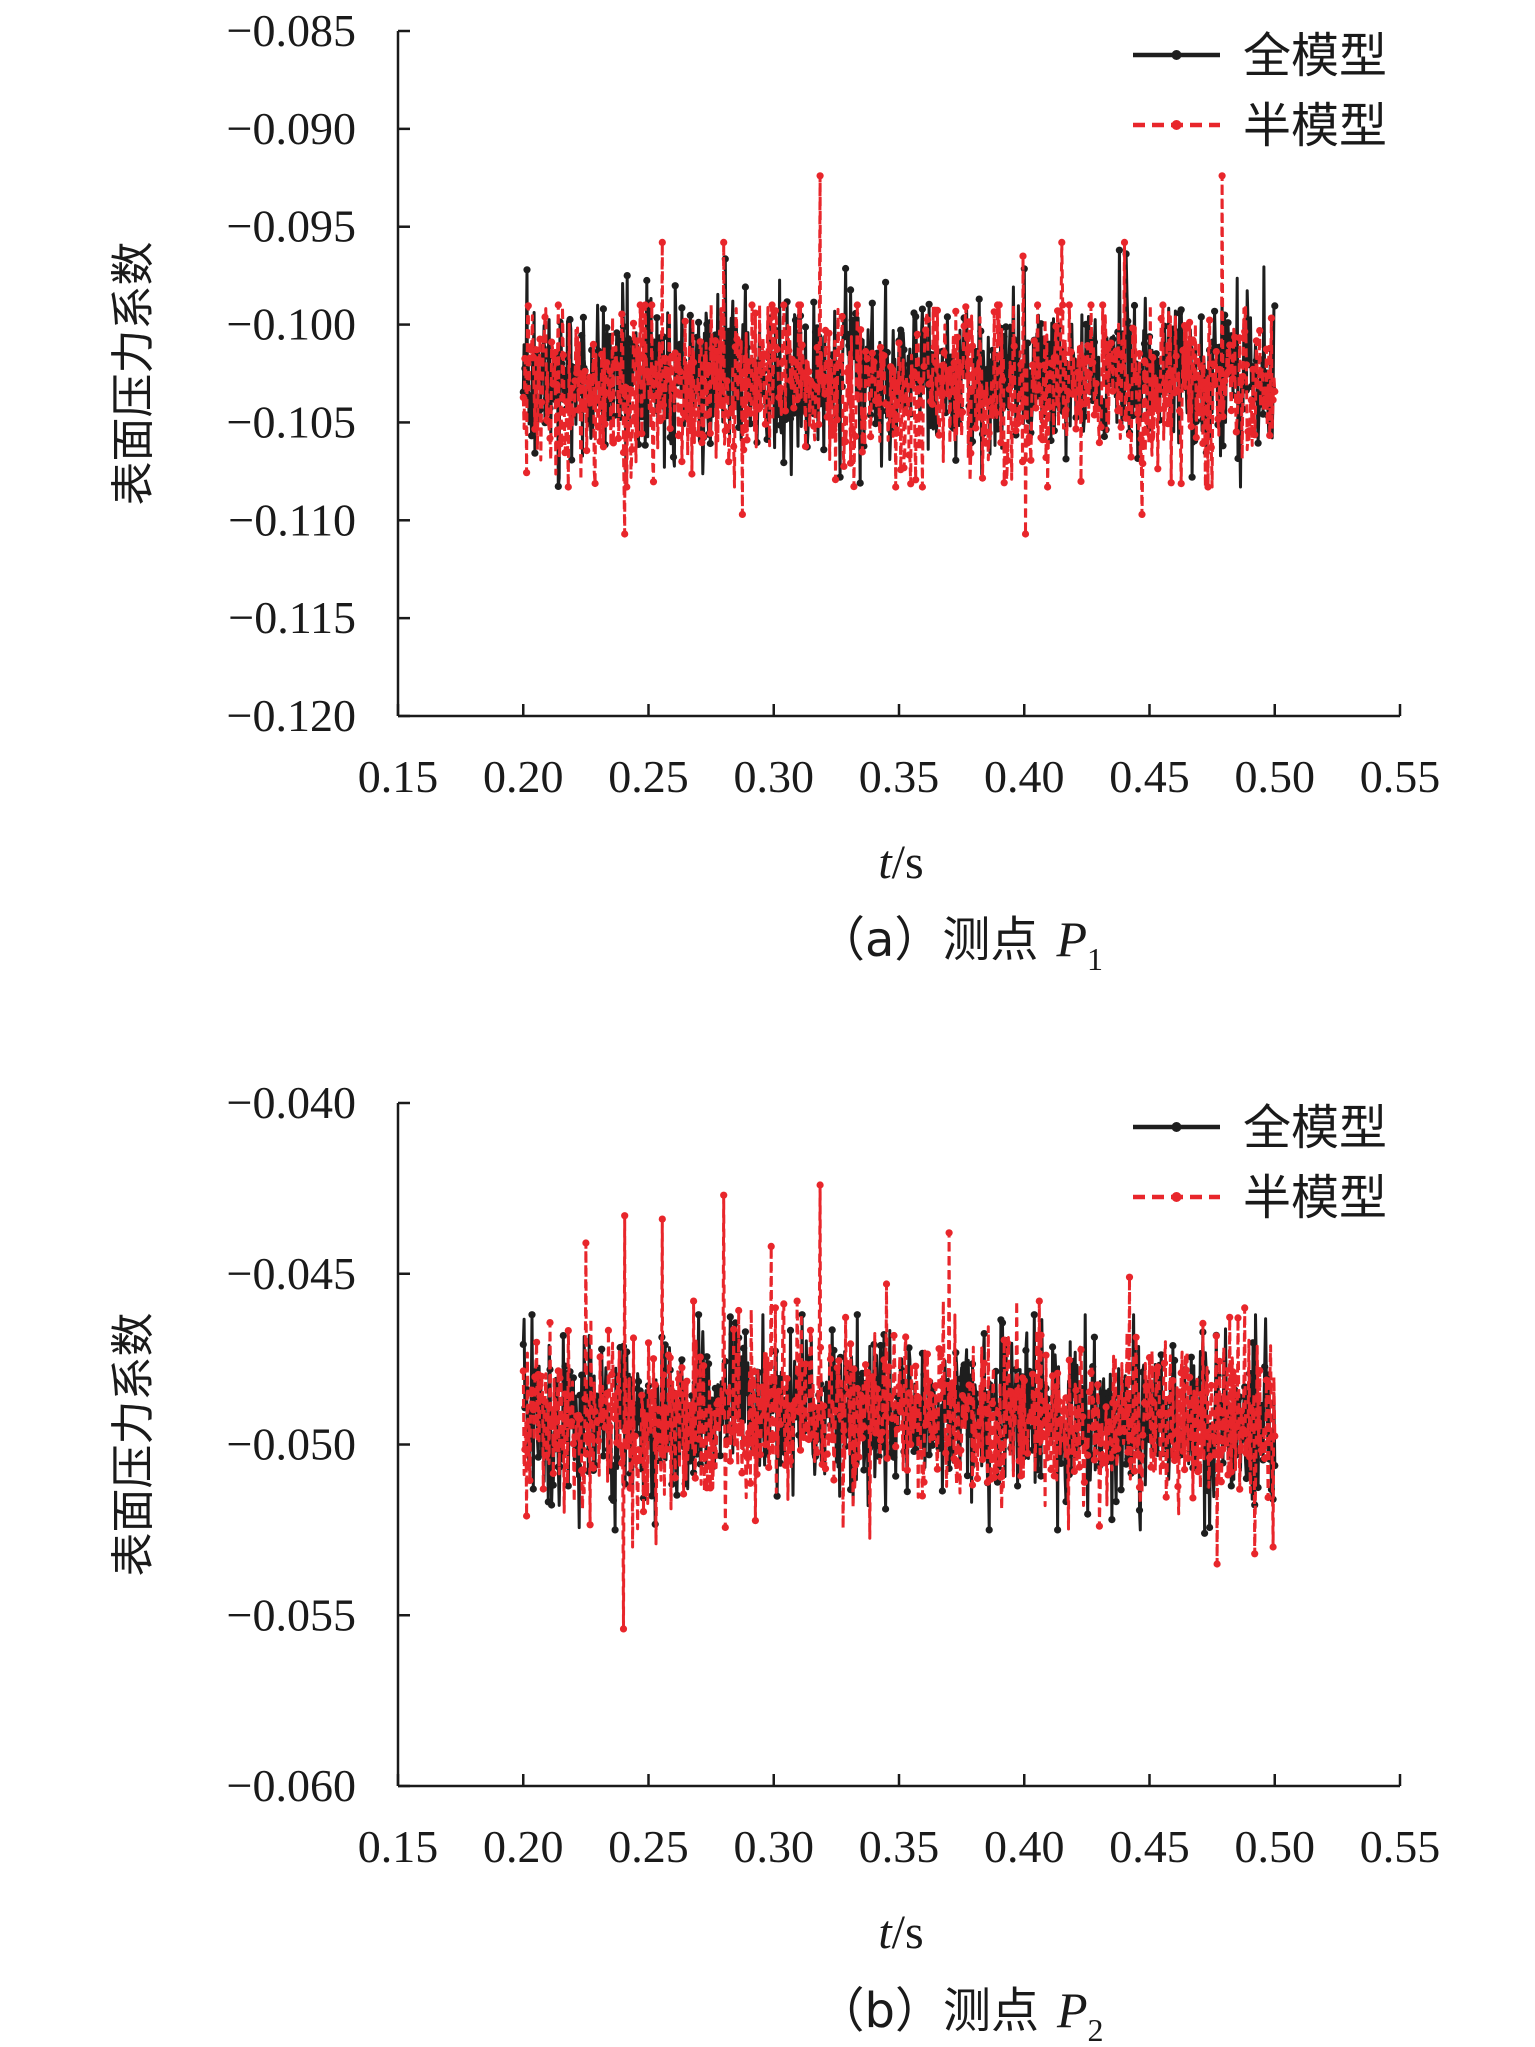 This screenshot has height=2047, width=1535. Describe the element at coordinates (1024, 776) in the screenshot. I see `x-tick-label: 0.40` at that location.